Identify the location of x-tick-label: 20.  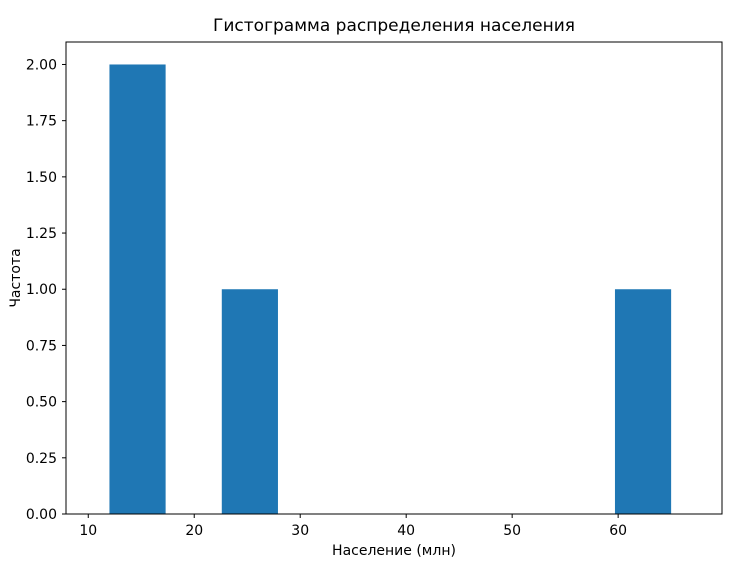
(194, 531).